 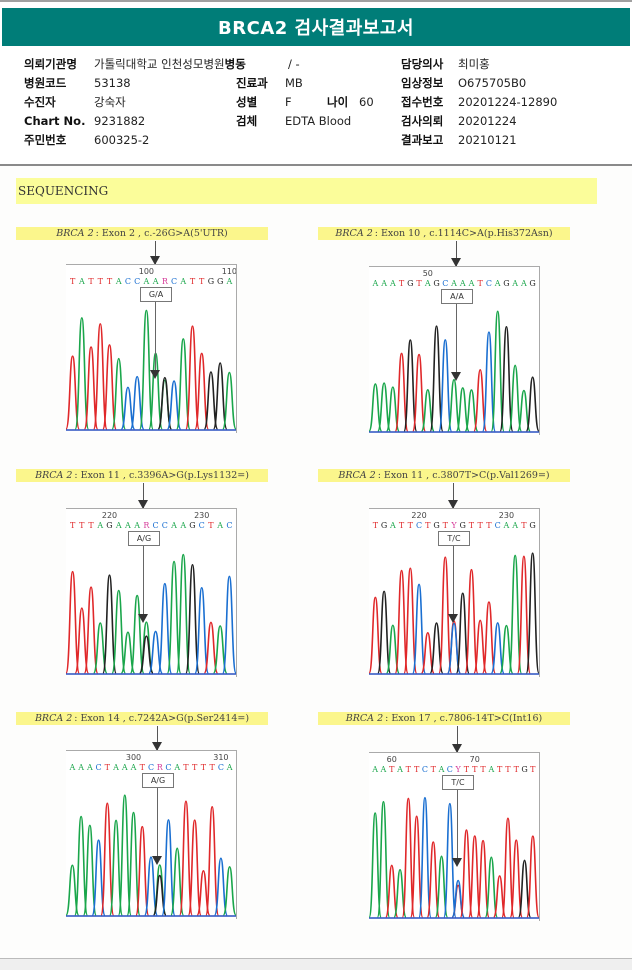 What do you see at coordinates (133, 757) in the screenshot?
I see `position-label: 300` at bounding box center [133, 757].